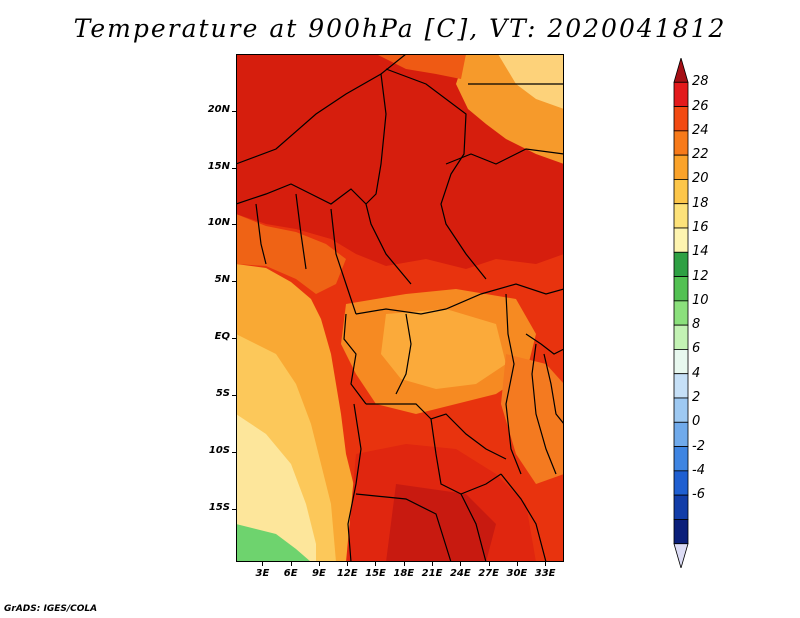 Image resolution: width=800 pixels, height=618 pixels. What do you see at coordinates (696, 422) in the screenshot?
I see `colorbar-label: 0` at bounding box center [696, 422].